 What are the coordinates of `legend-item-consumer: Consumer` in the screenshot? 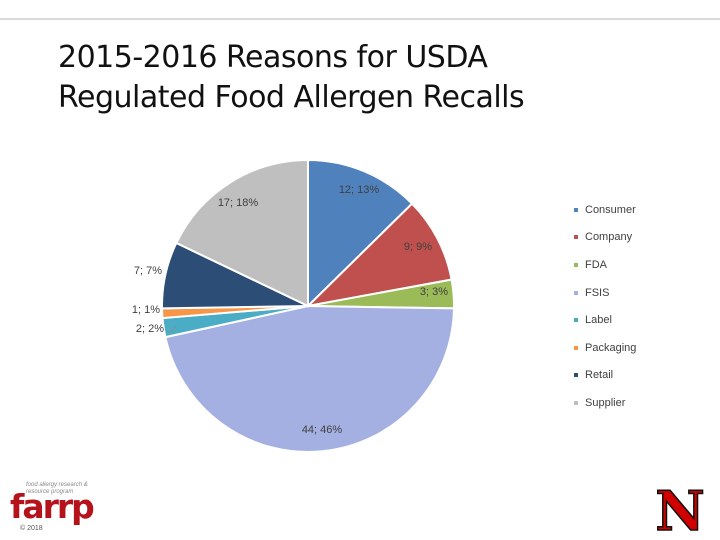 It's located at (605, 210).